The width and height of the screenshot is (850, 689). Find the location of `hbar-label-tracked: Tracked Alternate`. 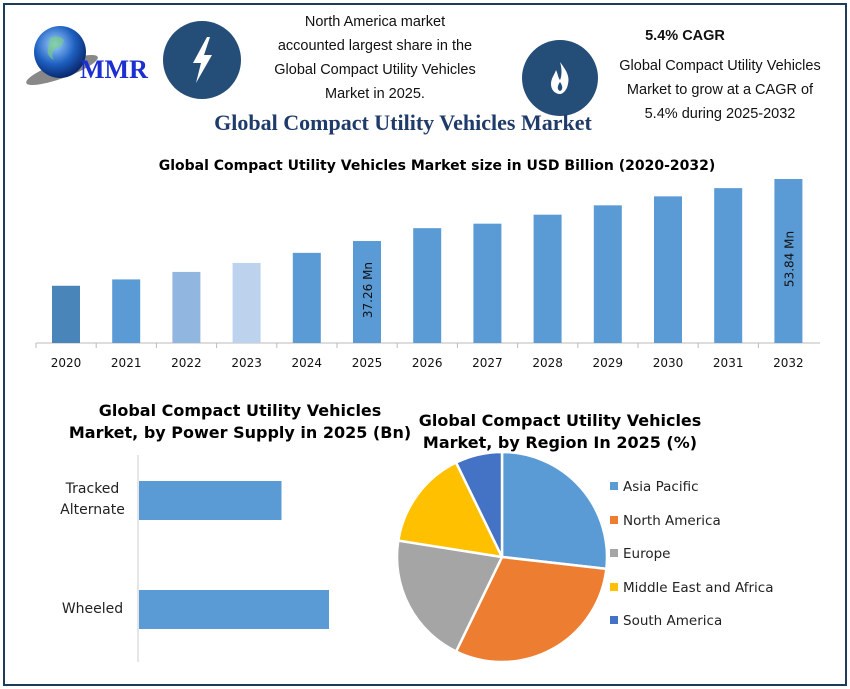

hbar-label-tracked: Tracked Alternate is located at coordinates (92, 499).